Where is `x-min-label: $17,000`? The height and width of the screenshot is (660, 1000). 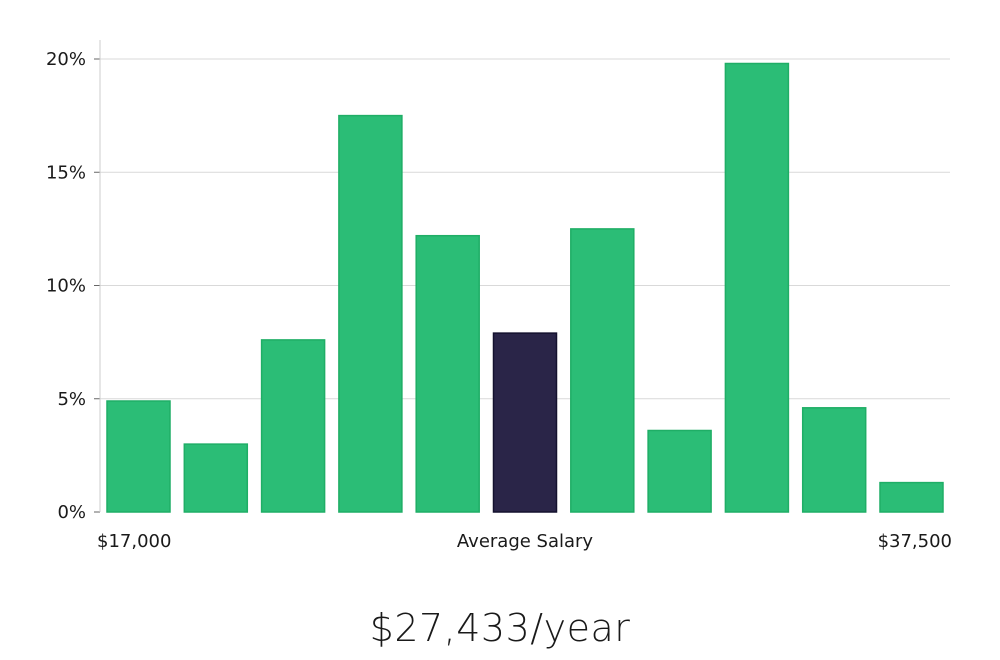
x-min-label: $17,000 is located at coordinates (134, 541).